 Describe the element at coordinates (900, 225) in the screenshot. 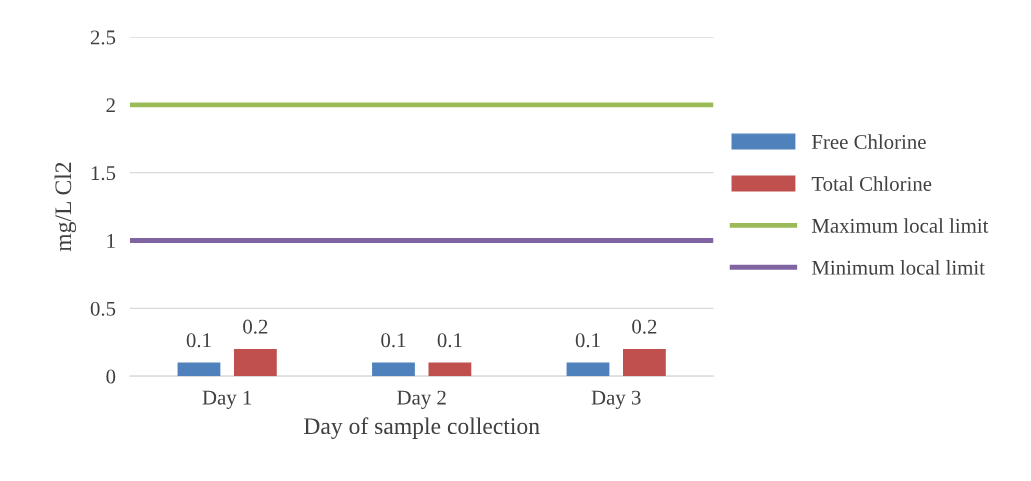

I see `legend-label: Maximum local limit` at that location.